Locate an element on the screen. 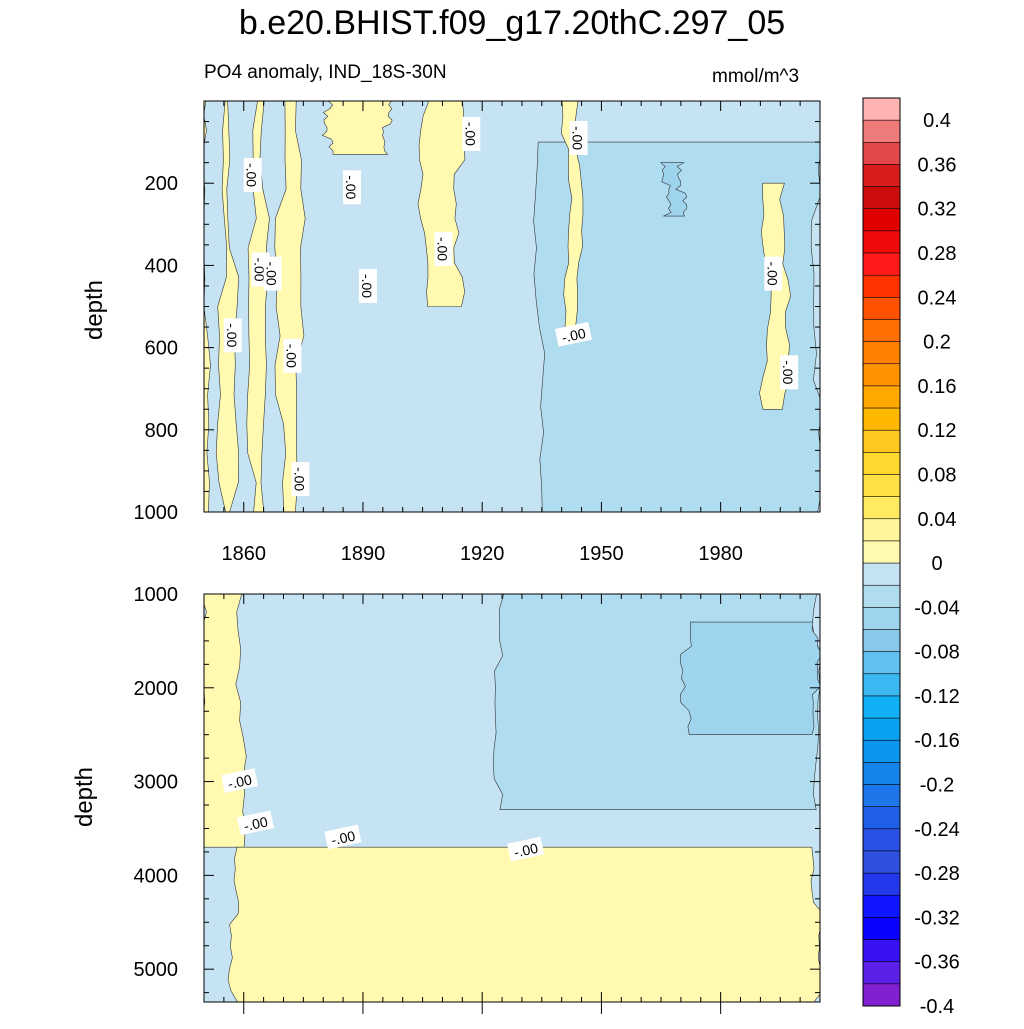 Image resolution: width=1024 pixels, height=1029 pixels. x-tick-label: 1920 is located at coordinates (482, 554).